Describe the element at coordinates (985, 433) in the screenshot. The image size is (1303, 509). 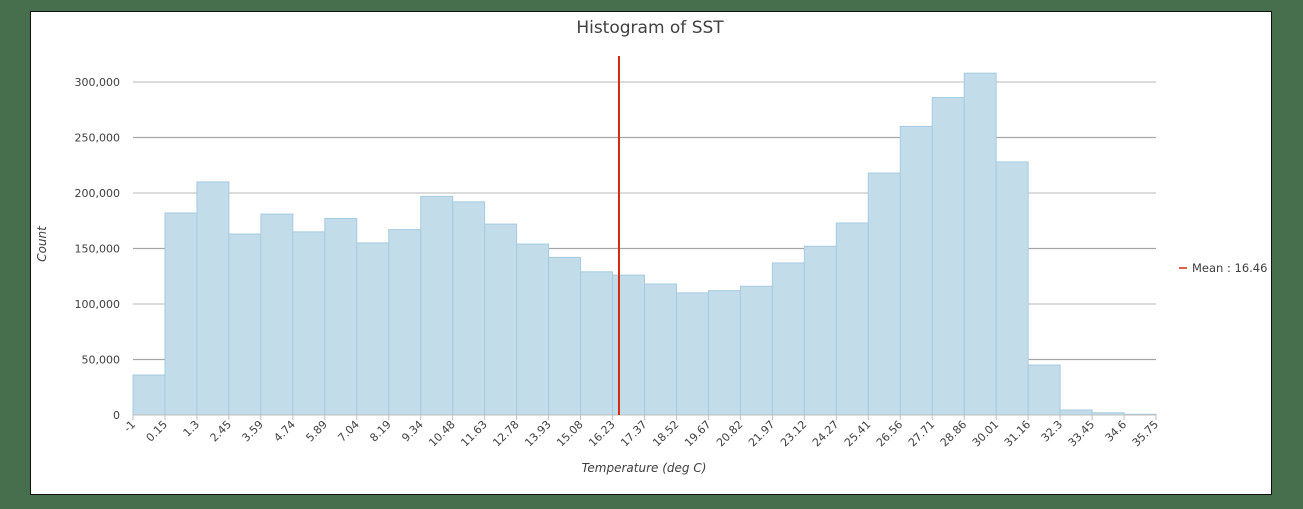
I see `x-tick-label: 30.01` at that location.